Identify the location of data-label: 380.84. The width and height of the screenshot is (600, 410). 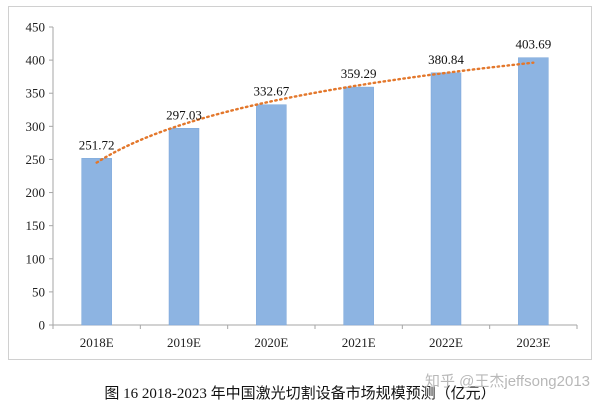
(446, 59).